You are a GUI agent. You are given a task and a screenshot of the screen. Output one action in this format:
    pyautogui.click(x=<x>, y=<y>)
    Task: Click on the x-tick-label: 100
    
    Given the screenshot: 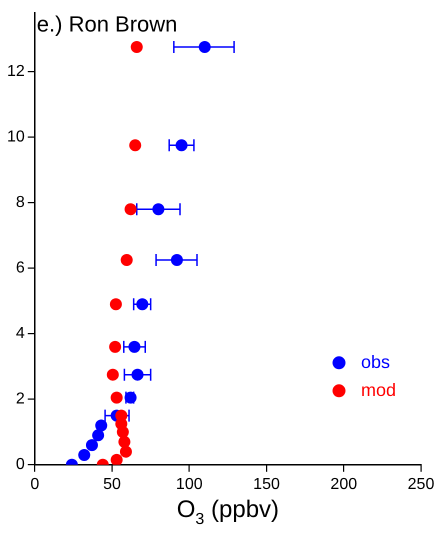 What is the action you would take?
    pyautogui.click(x=189, y=484)
    